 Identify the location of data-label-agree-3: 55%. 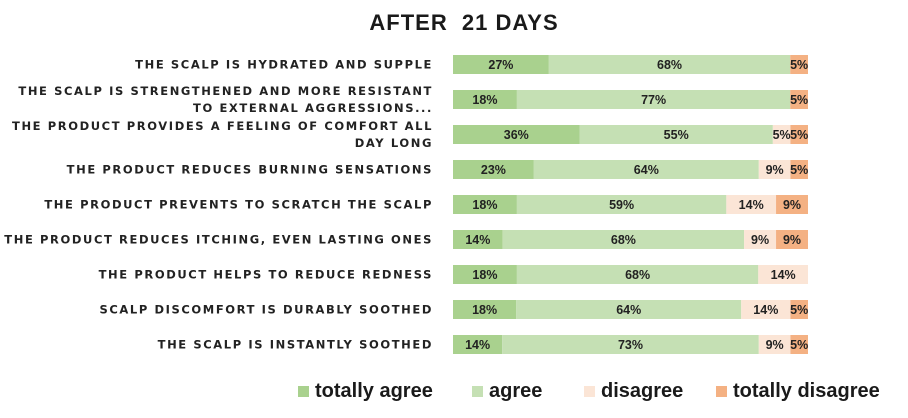
(676, 135).